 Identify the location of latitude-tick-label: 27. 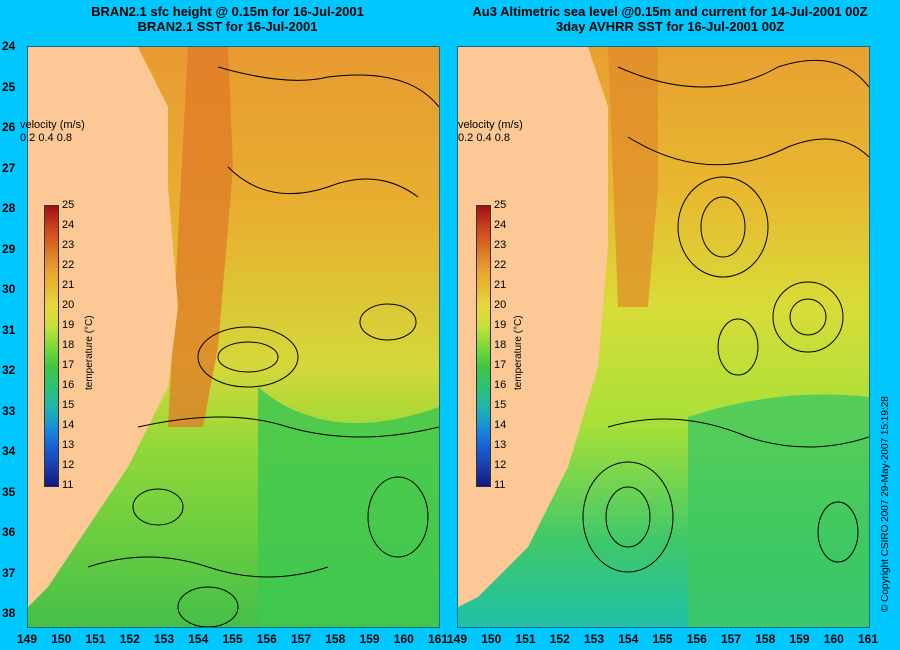
(9, 167).